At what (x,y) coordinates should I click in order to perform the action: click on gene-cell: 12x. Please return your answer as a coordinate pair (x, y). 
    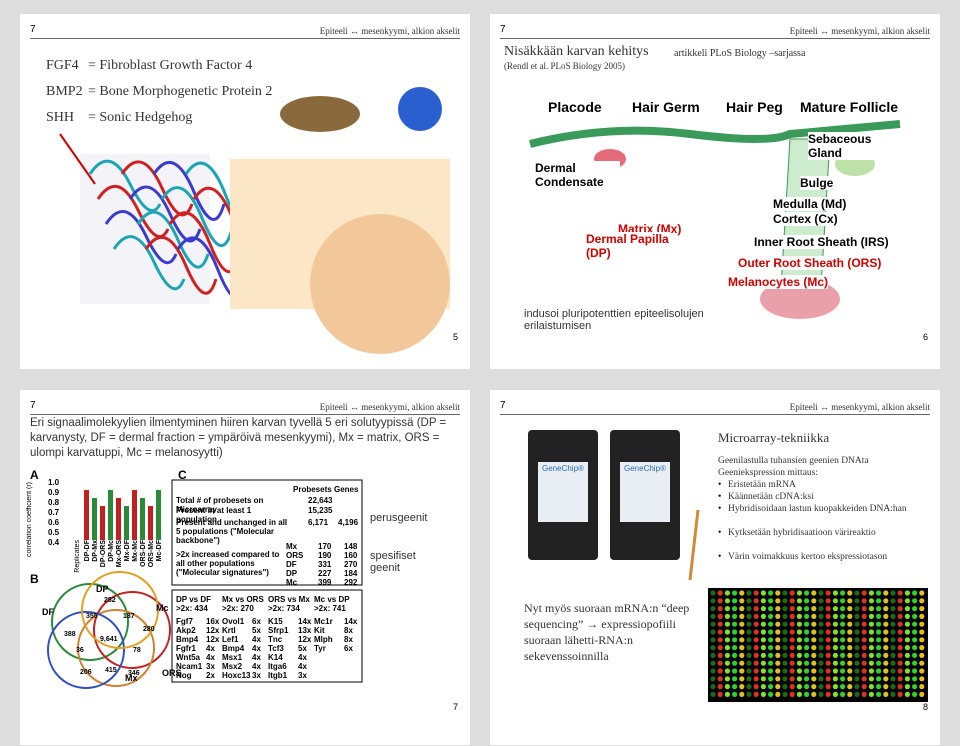
    Looking at the image, I should click on (213, 639).